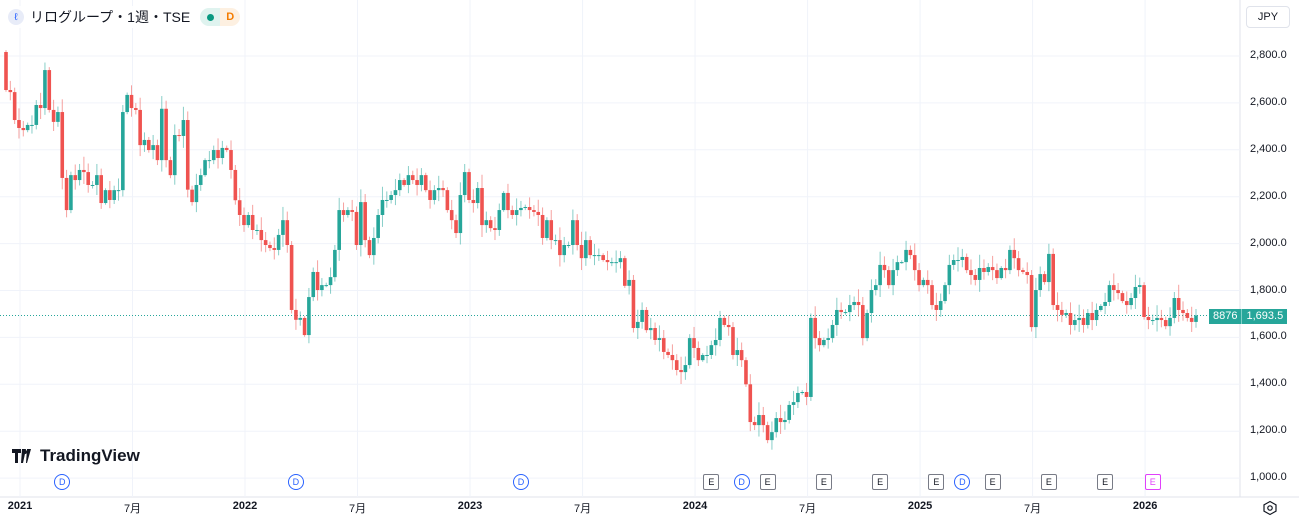  What do you see at coordinates (1268, 17) in the screenshot?
I see `currency-button: JPY` at bounding box center [1268, 17].